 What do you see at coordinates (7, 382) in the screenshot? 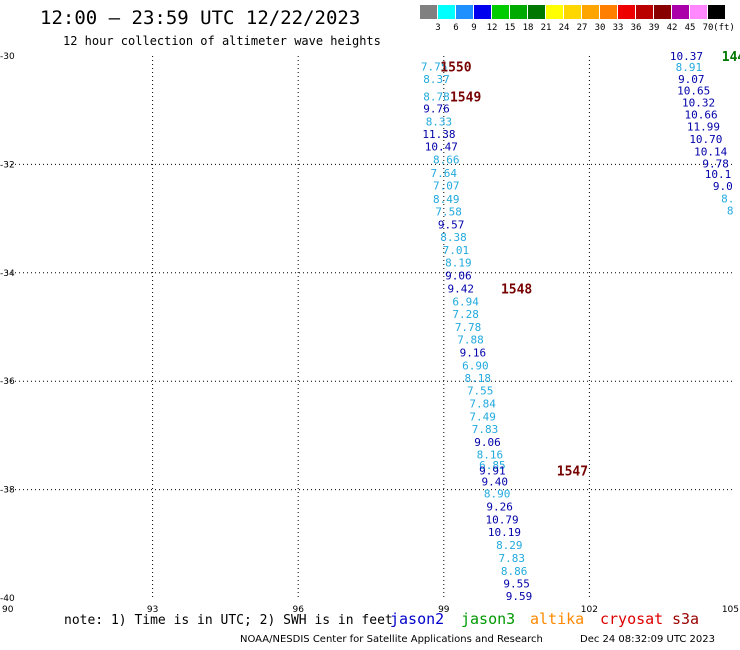
I see `y-tick-label: -36` at bounding box center [7, 382].